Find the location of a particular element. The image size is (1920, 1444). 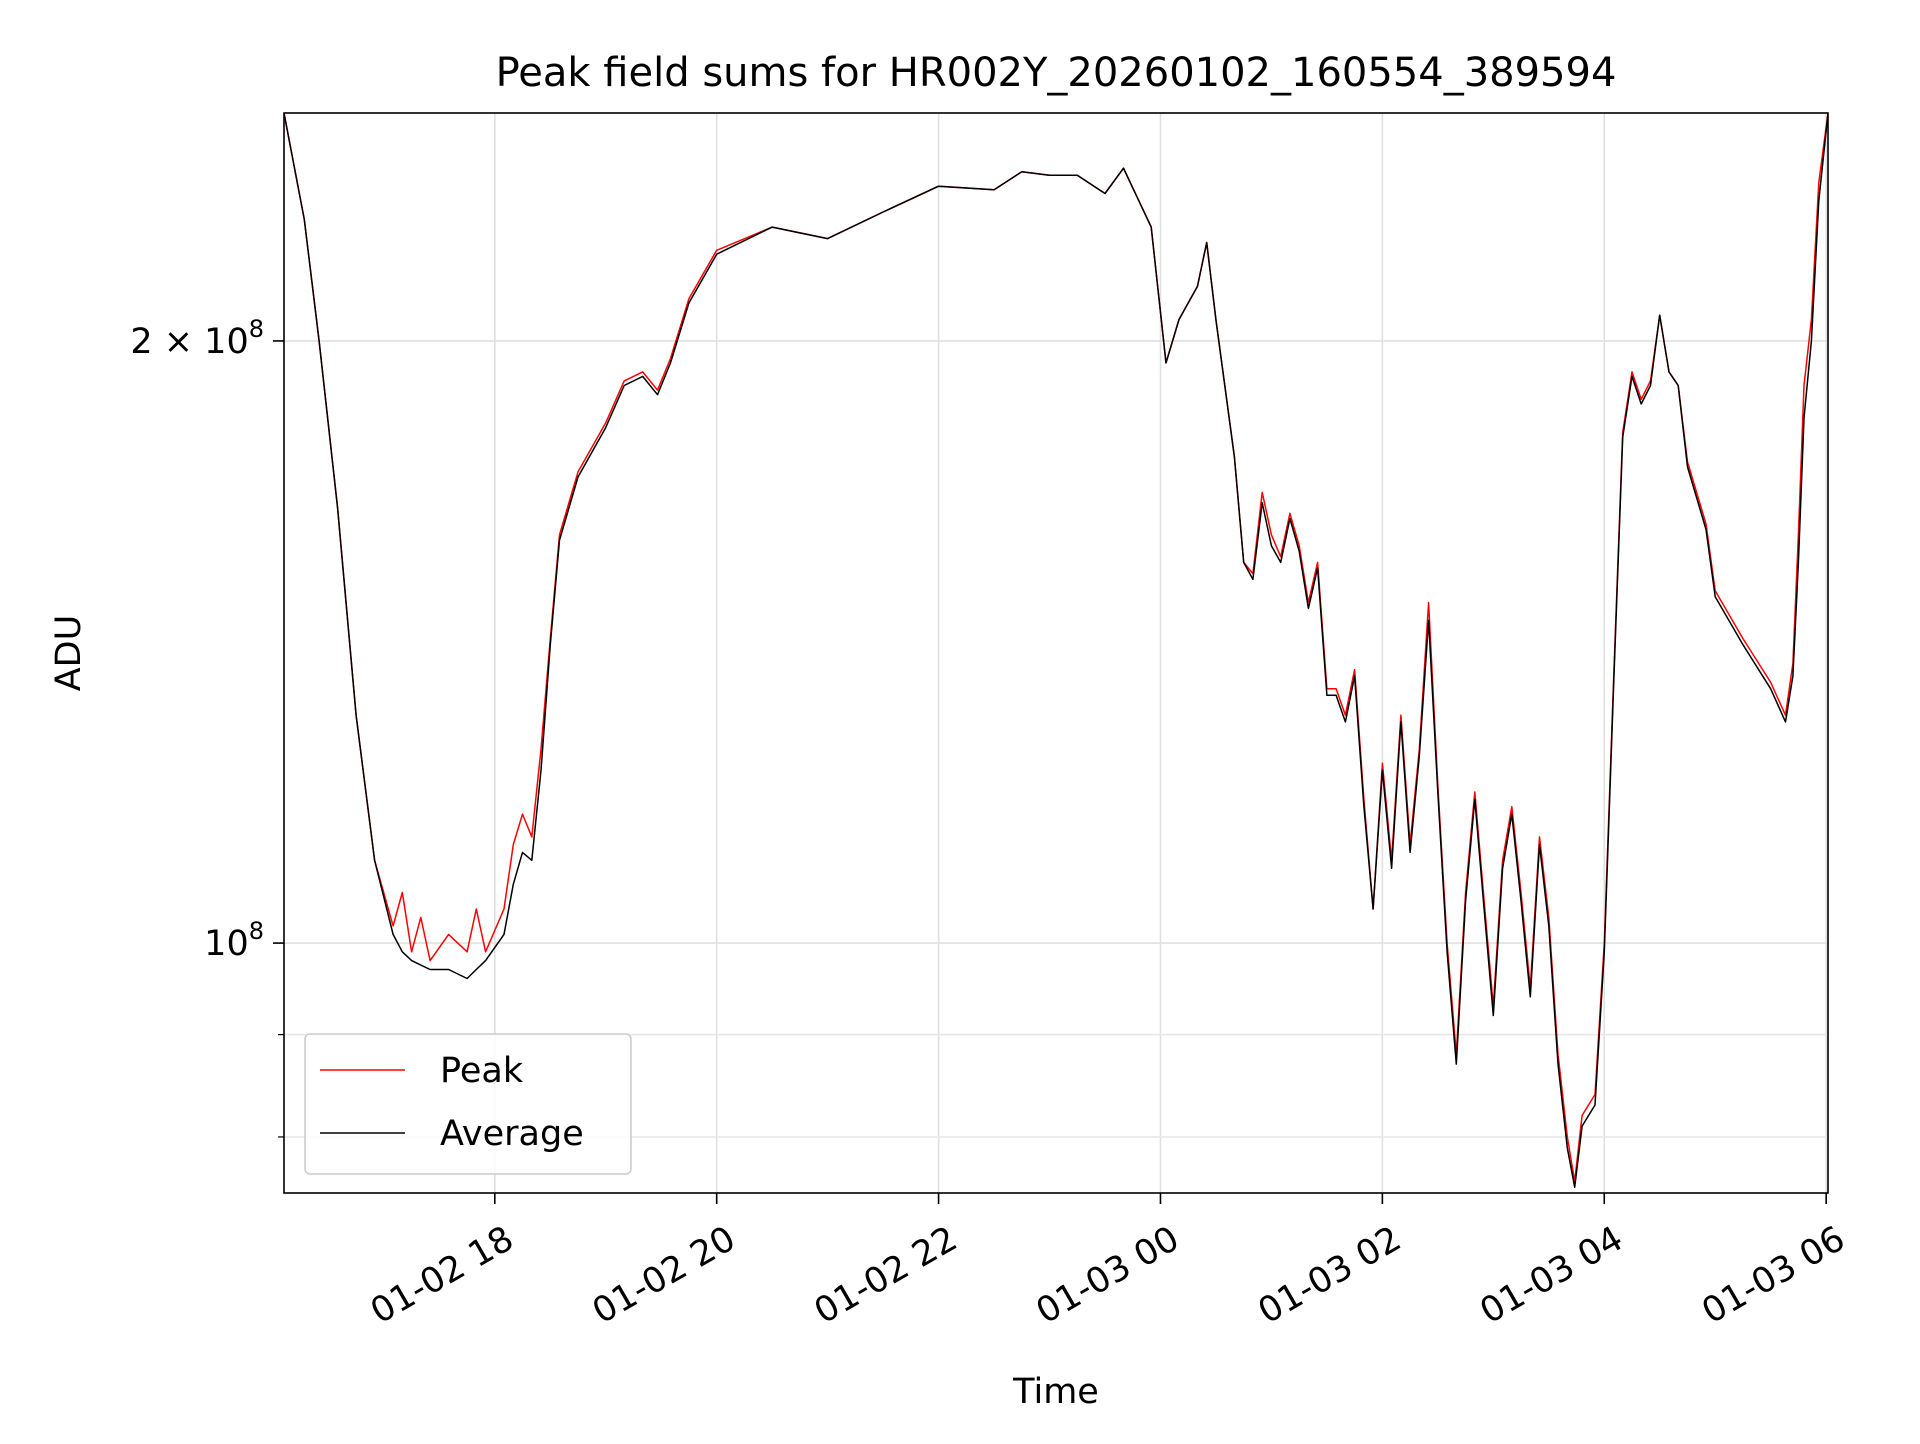

legend-label-average: Average is located at coordinates (512, 1134).